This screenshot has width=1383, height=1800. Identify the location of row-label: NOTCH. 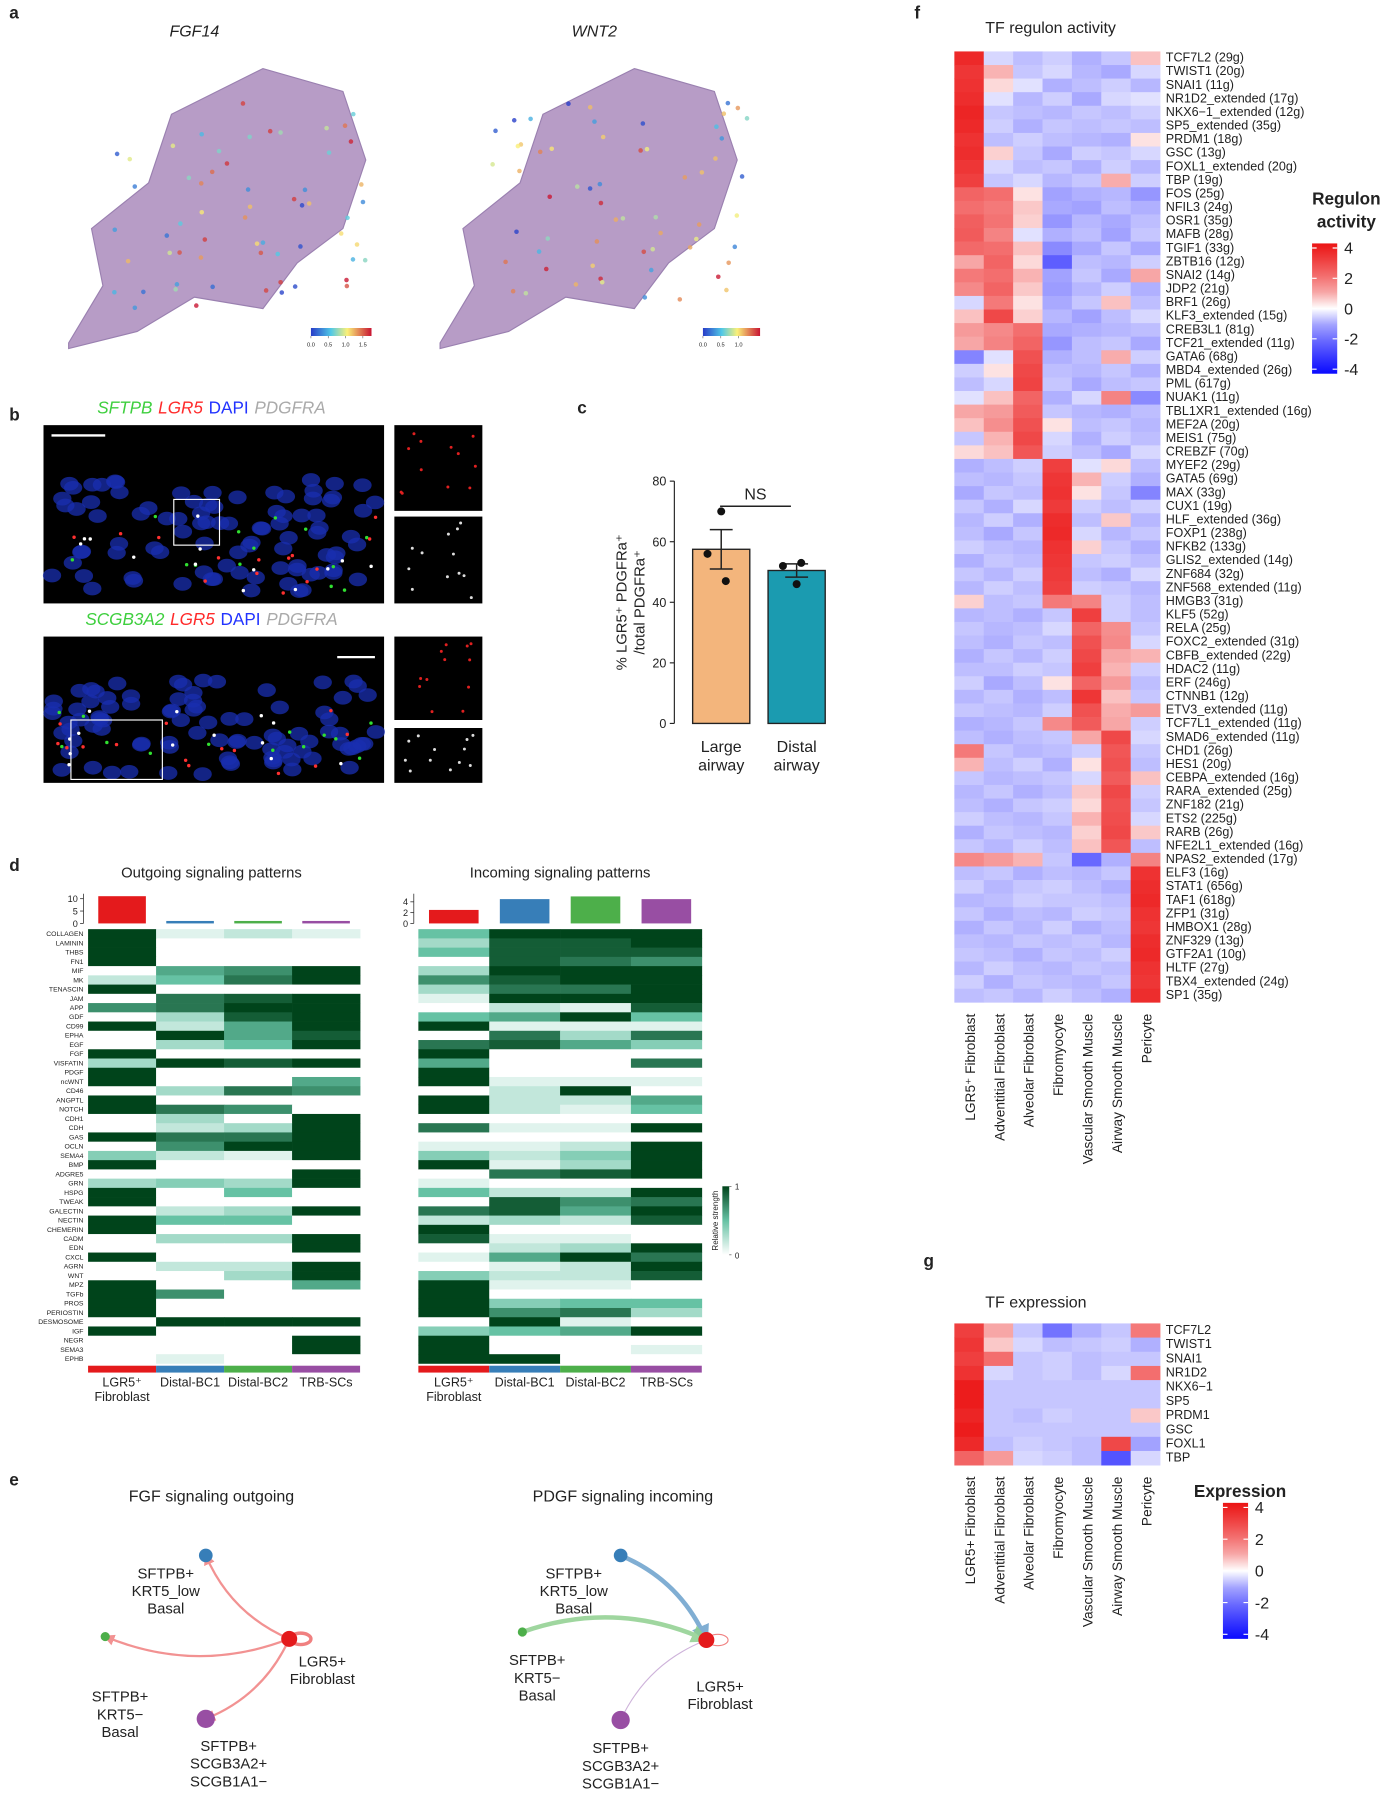
(71, 1110).